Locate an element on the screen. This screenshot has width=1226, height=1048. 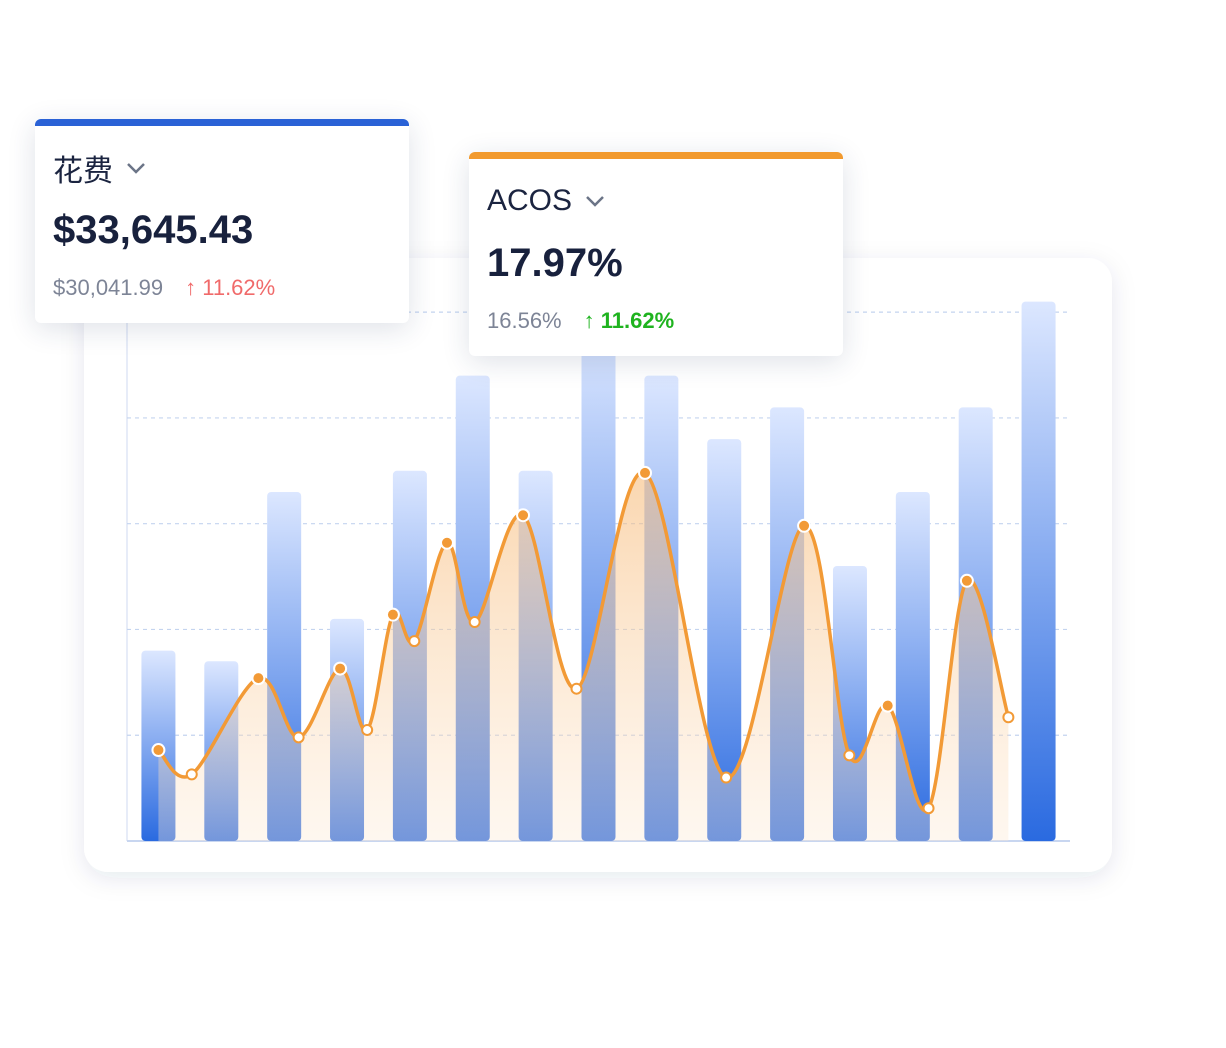
metric-card: 花费 $33,645.43 $30,041.99 ↑ 11.62% is located at coordinates (222, 221).